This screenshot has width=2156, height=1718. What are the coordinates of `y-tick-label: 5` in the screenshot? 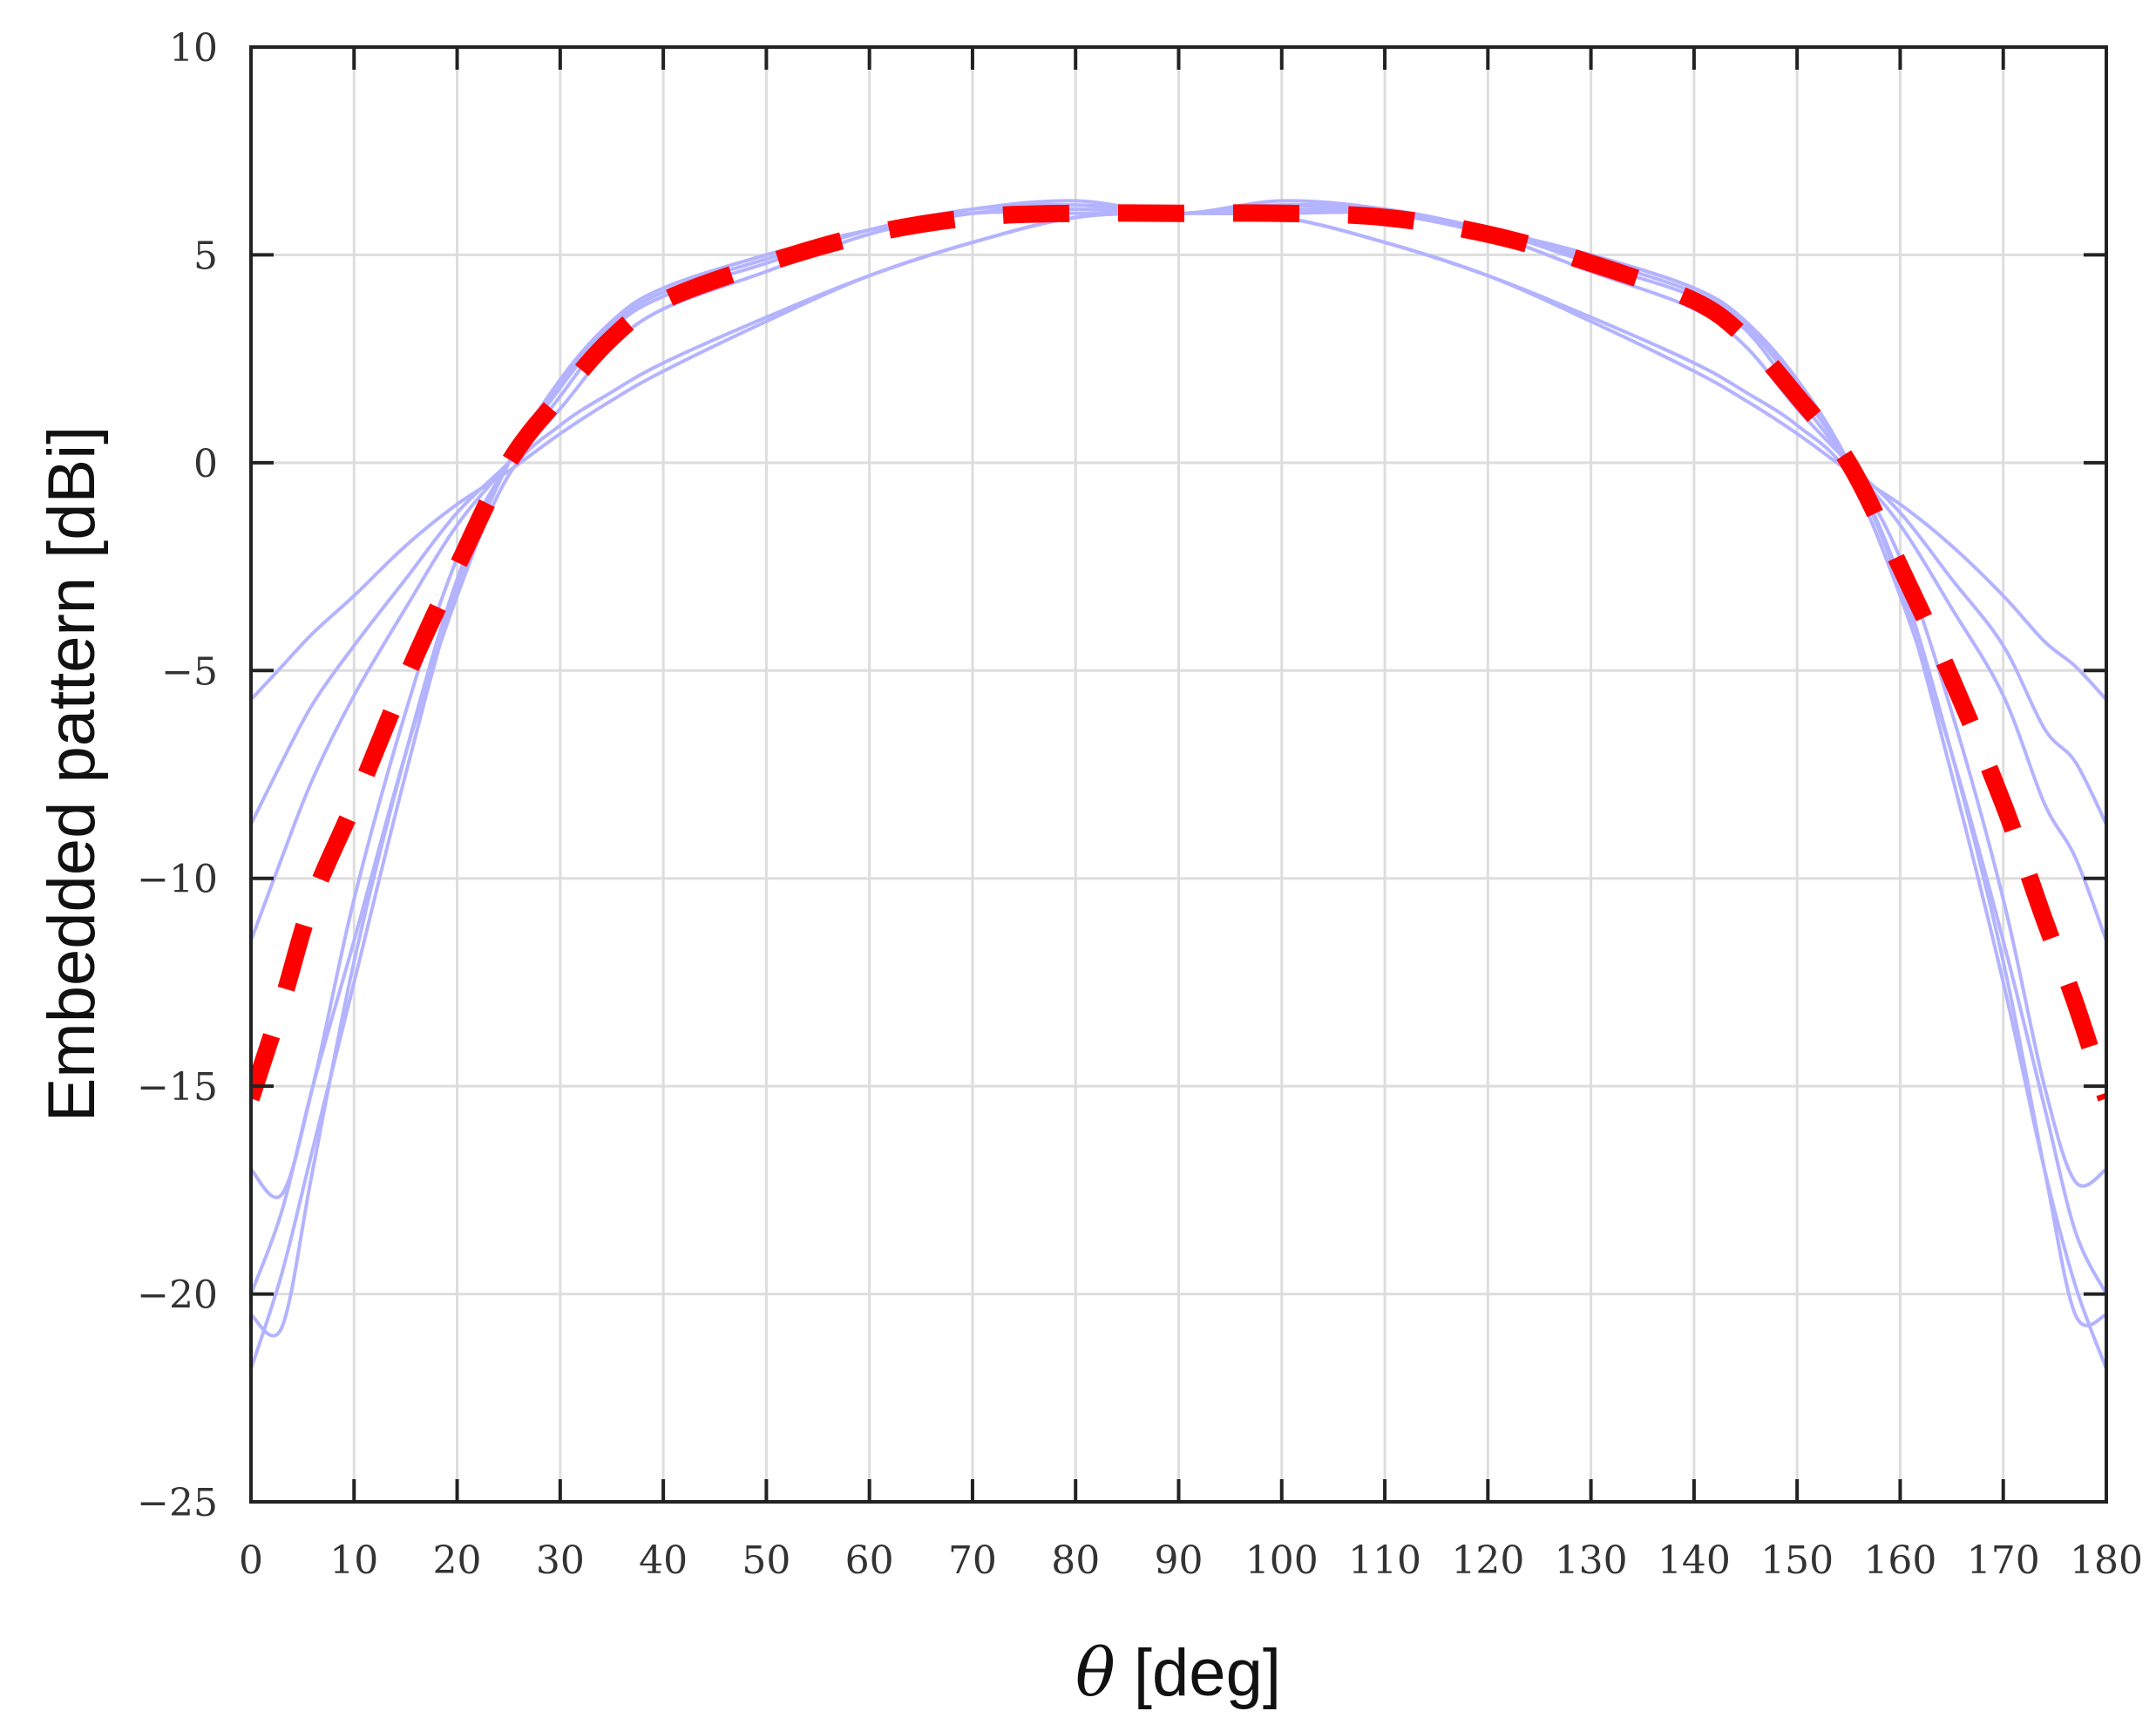 It's located at (205, 256).